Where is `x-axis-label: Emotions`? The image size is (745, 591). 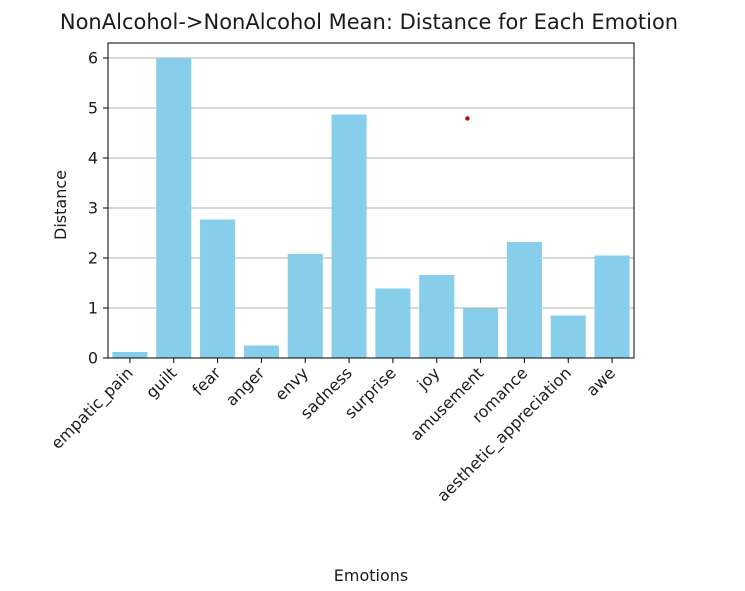
x-axis-label: Emotions is located at coordinates (371, 575).